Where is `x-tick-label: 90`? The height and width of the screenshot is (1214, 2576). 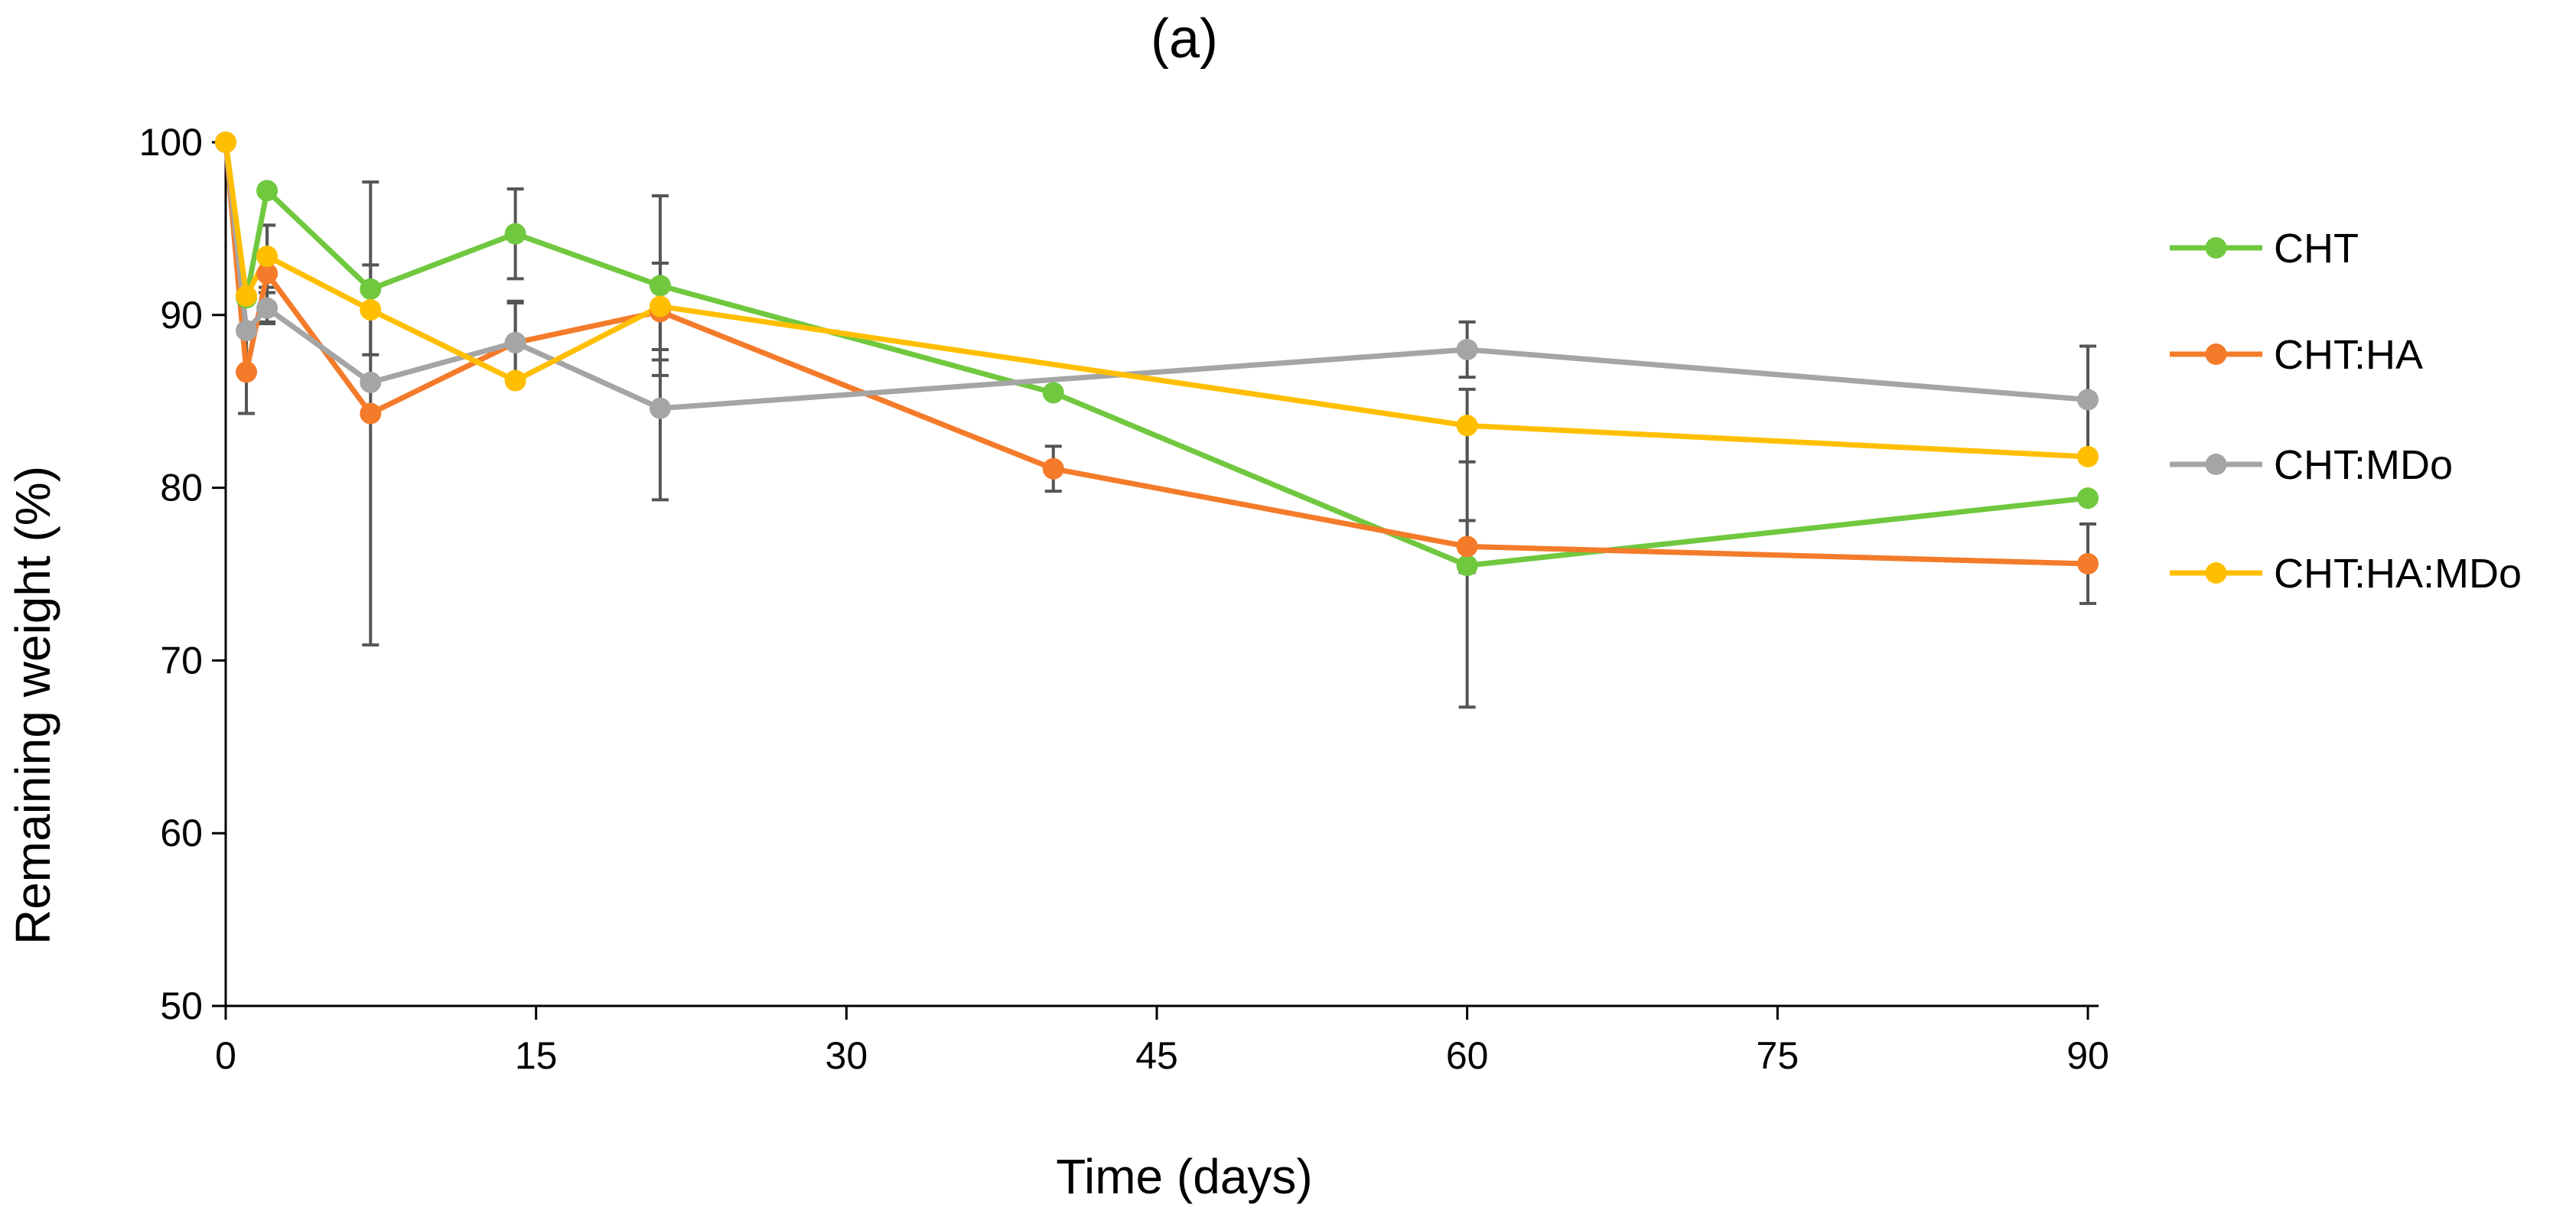
x-tick-label: 90 is located at coordinates (2088, 1055).